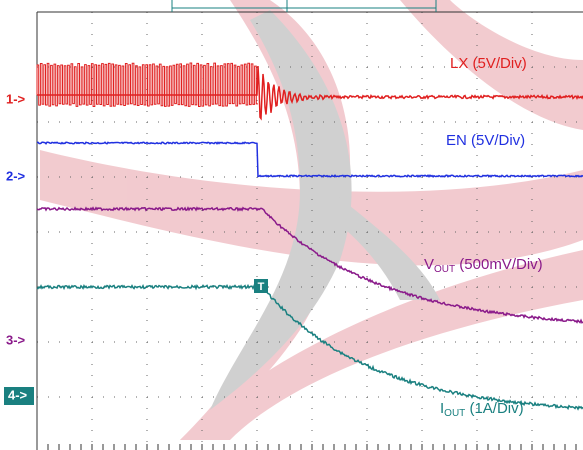  I want to click on iout-rest: (1A/Div), so click(494, 408).